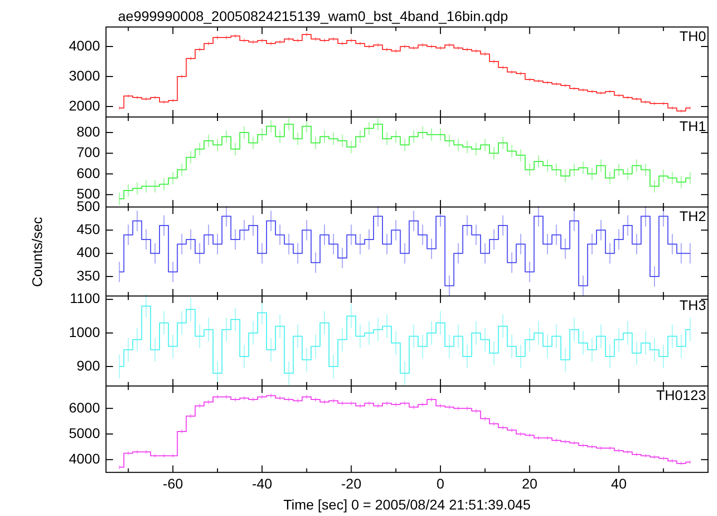  What do you see at coordinates (37, 251) in the screenshot?
I see `y-axis-title: Counts/sec` at bounding box center [37, 251].